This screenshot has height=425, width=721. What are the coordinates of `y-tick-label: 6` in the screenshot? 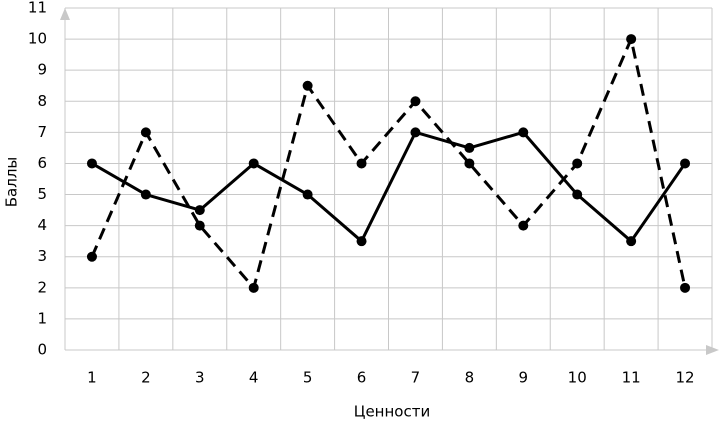 It's located at (42, 163).